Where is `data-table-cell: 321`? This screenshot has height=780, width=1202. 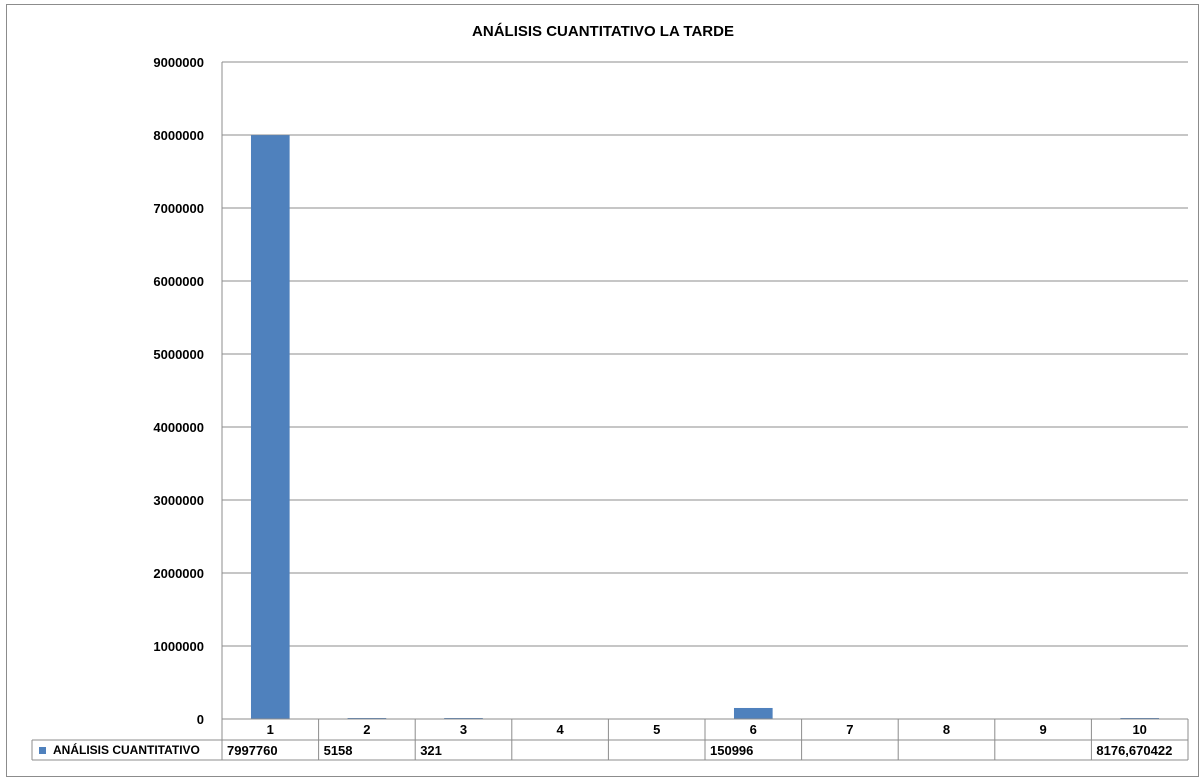
data-table-cell: 321 is located at coordinates (431, 750).